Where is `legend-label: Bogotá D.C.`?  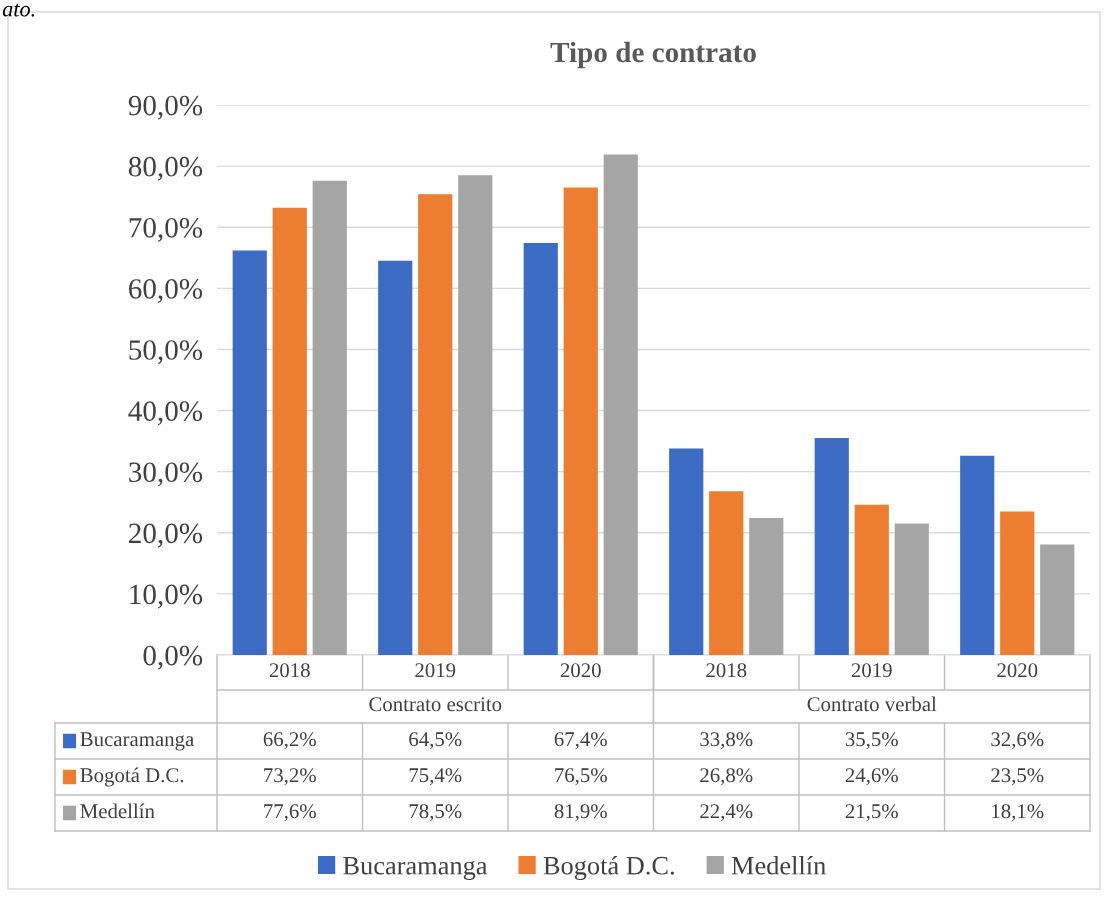 legend-label: Bogotá D.C. is located at coordinates (132, 777).